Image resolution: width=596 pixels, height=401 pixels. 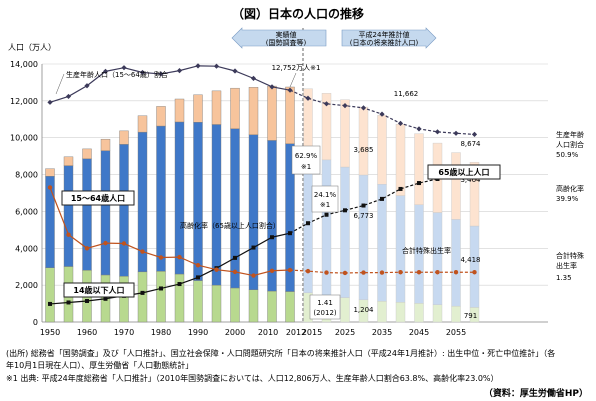 What do you see at coordinates (567, 155) in the screenshot?
I see `right-label-working-3: 50.9%` at bounding box center [567, 155].